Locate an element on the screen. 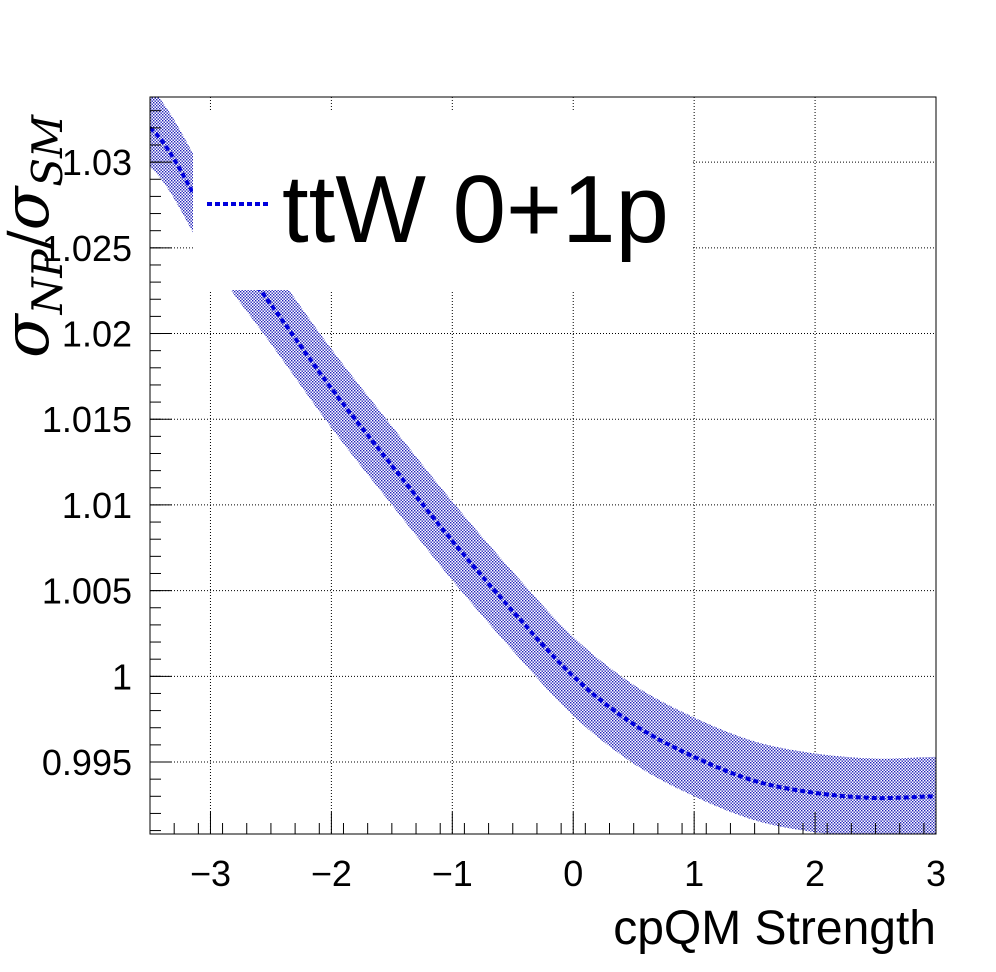 This screenshot has height=972, width=996. legend-entry-label: ttW 0+1p is located at coordinates (475, 209).